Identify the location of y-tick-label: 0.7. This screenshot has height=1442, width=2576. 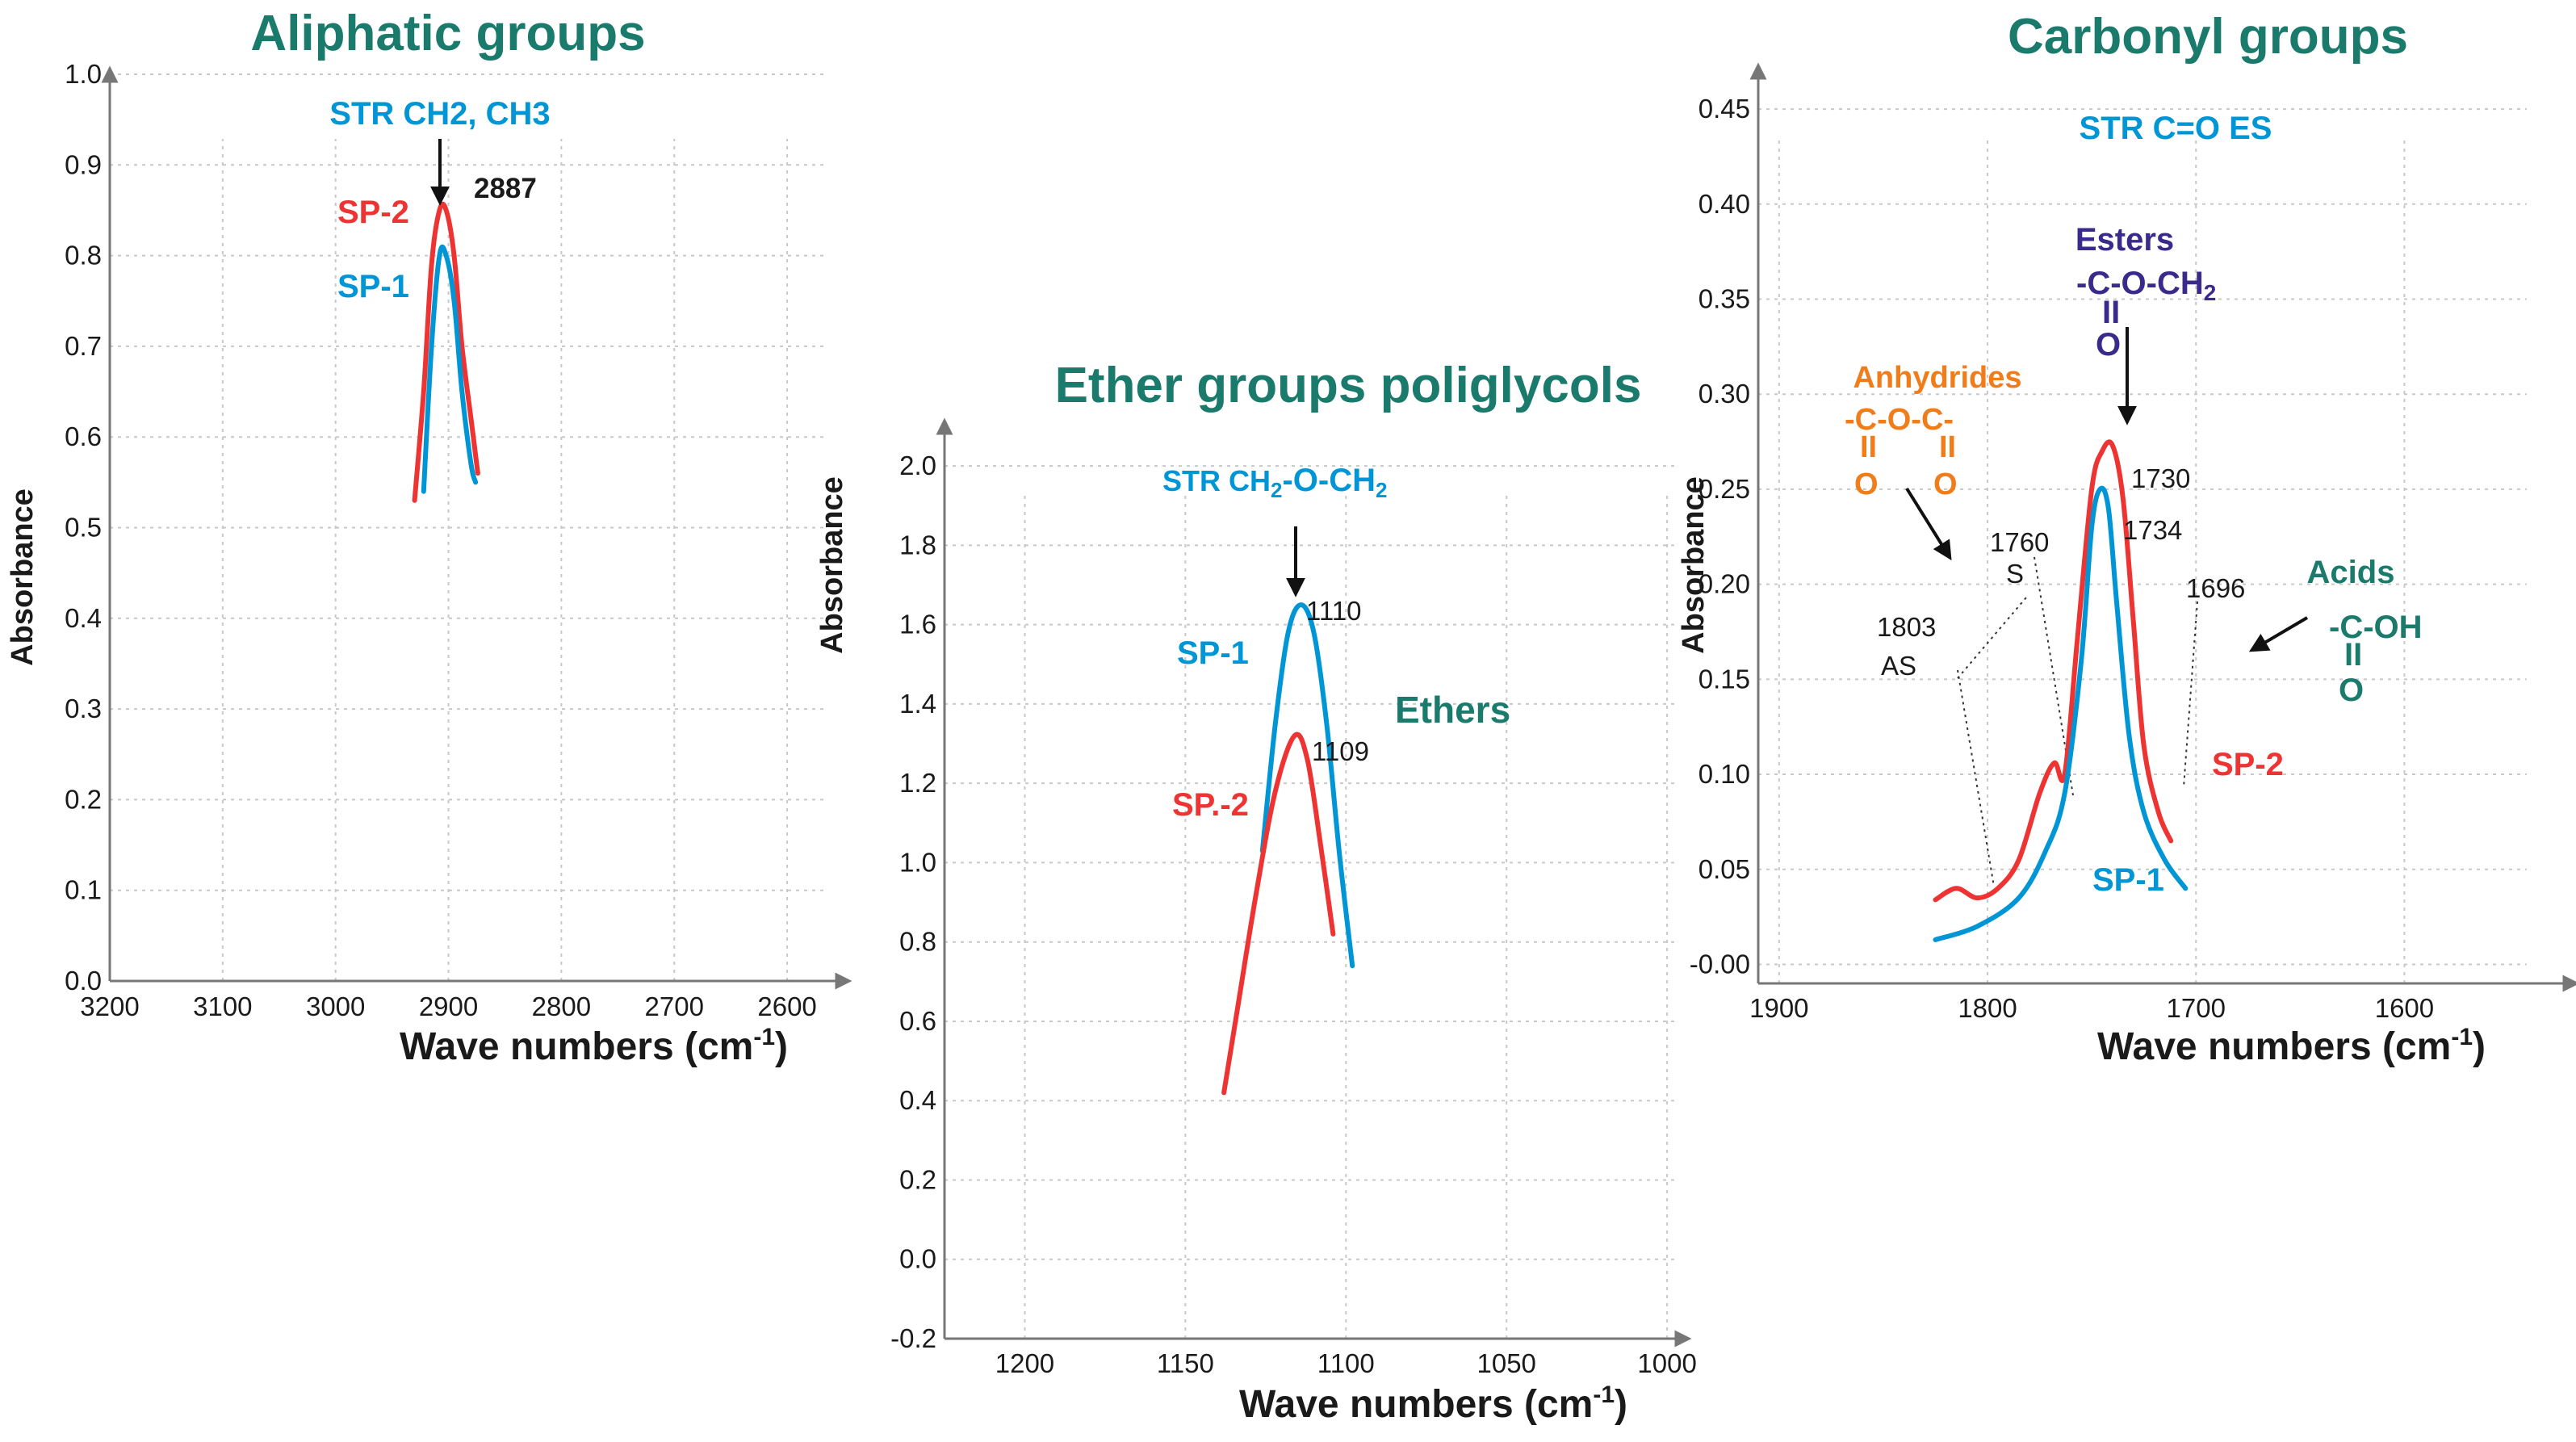
(83, 346).